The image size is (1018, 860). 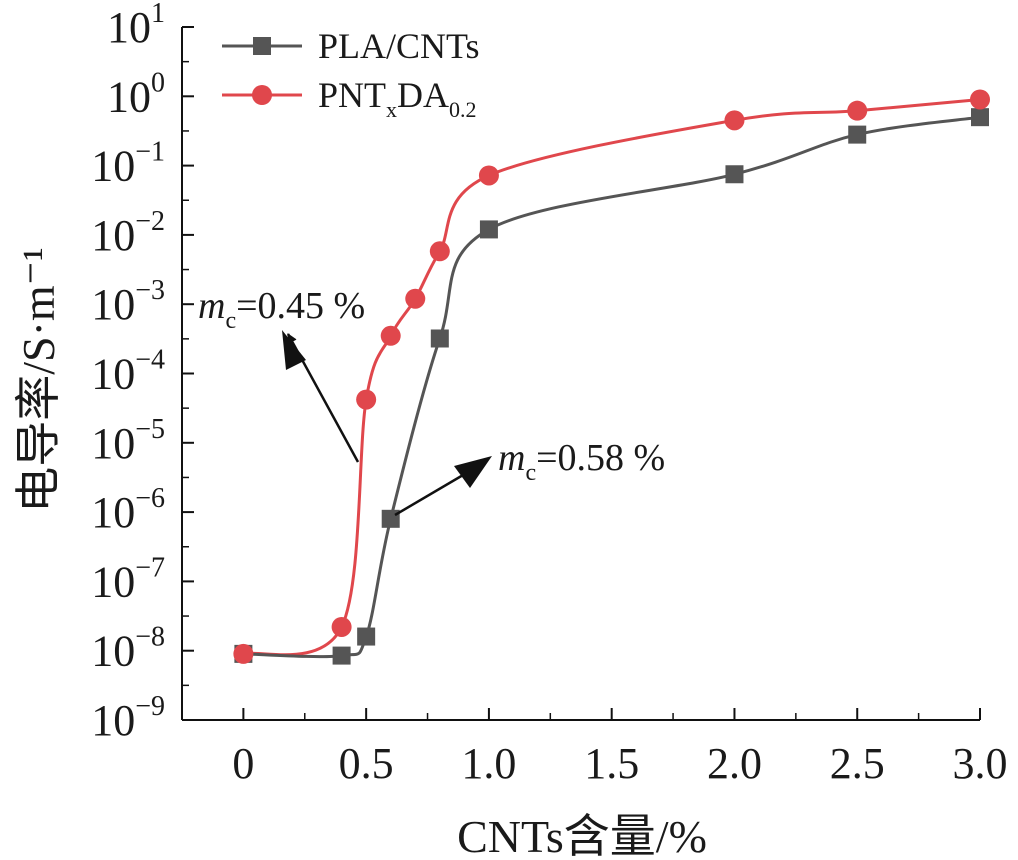 What do you see at coordinates (488, 763) in the screenshot?
I see `x-tick-label: 1.0` at bounding box center [488, 763].